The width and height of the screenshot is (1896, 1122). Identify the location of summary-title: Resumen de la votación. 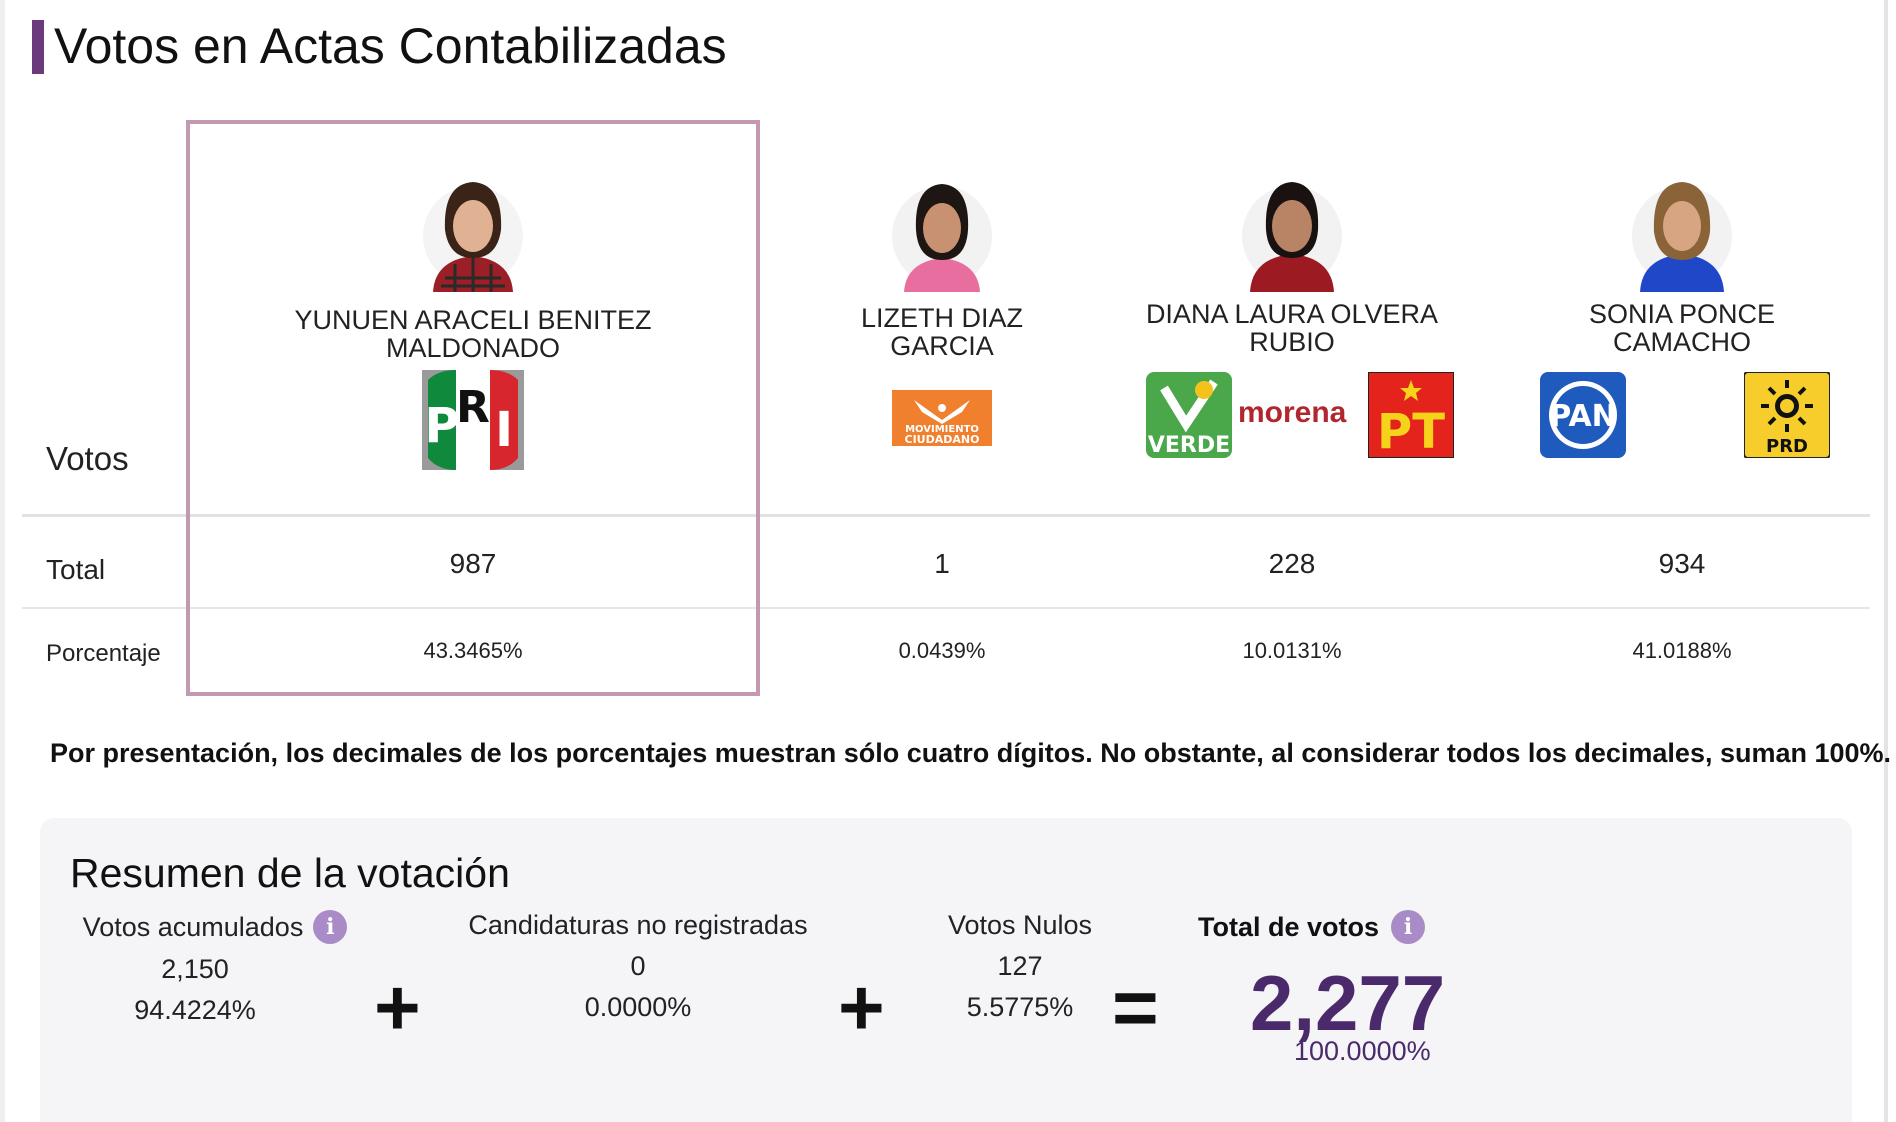
(290, 873).